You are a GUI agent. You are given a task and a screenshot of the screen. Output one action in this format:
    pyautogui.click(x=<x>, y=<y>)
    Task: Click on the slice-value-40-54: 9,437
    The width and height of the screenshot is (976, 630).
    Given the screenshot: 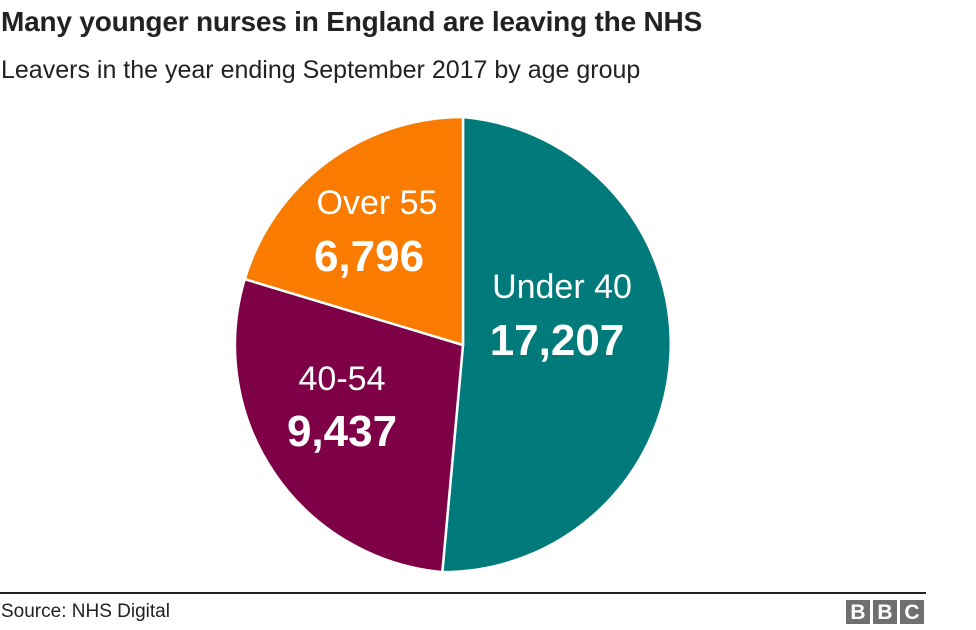 What is the action you would take?
    pyautogui.click(x=342, y=431)
    